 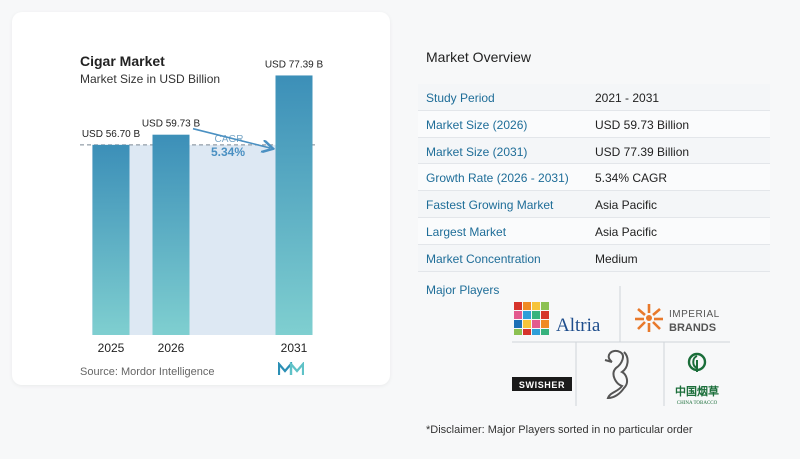 I want to click on x-tick-2025: 2025, so click(x=111, y=348).